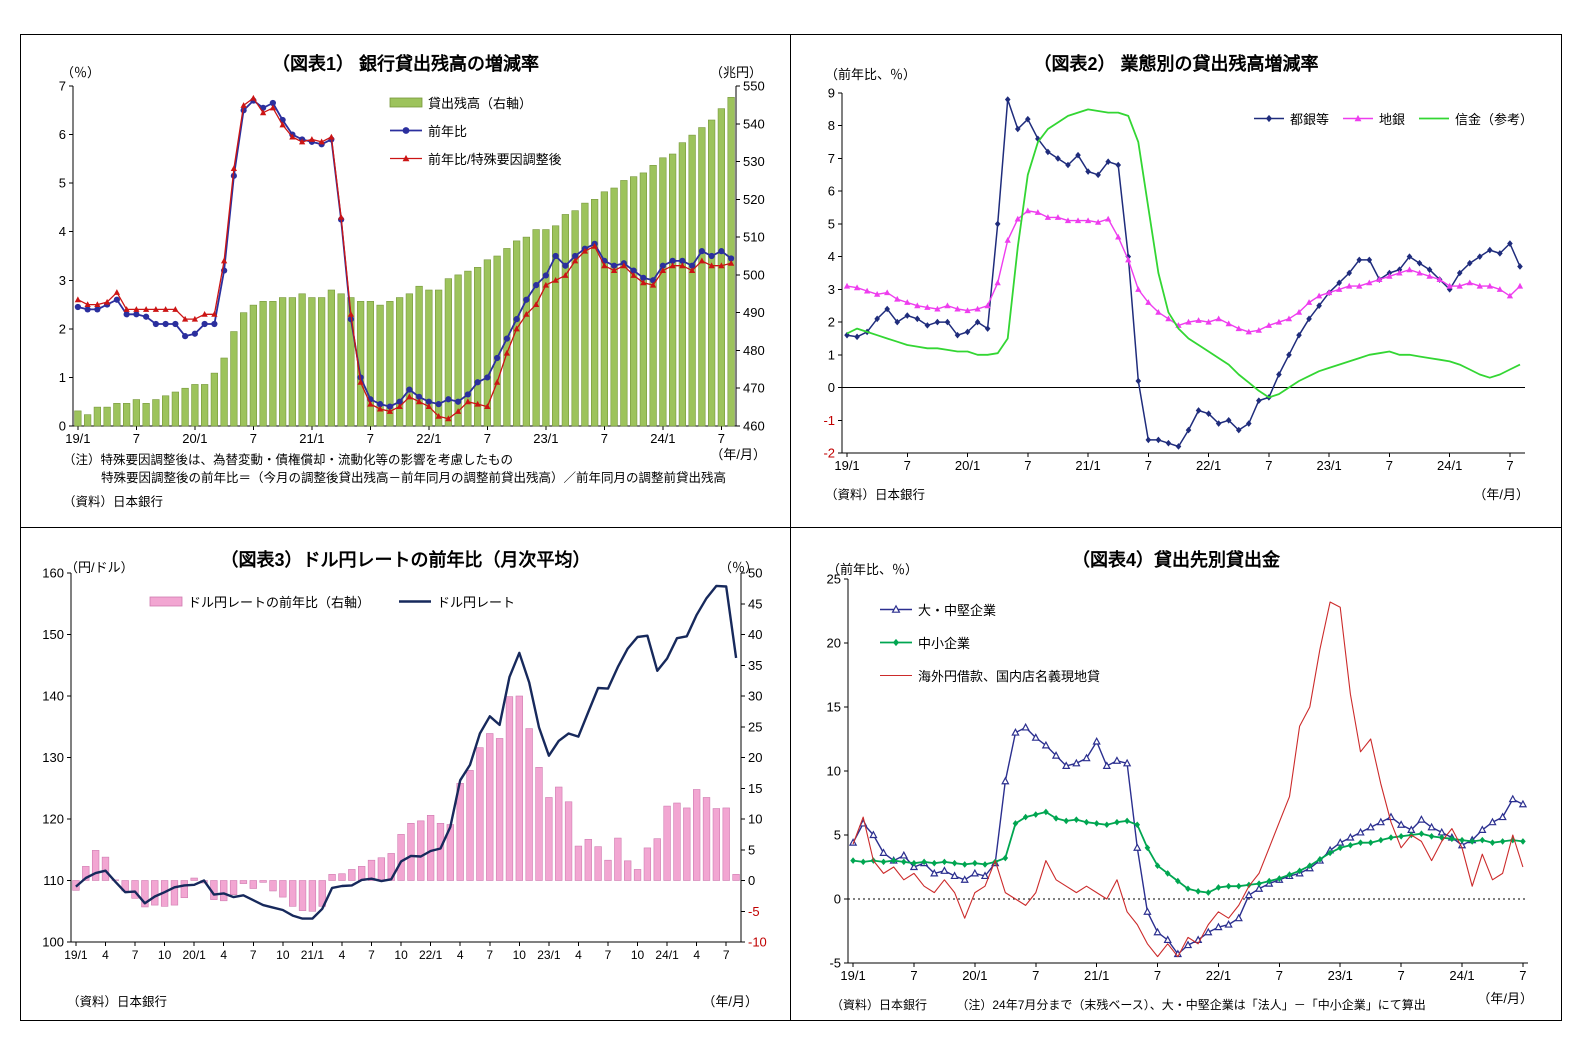 Image resolution: width=1583 pixels, height=1053 pixels. What do you see at coordinates (730, 1001) in the screenshot?
I see `figure3-x-unit: （年/月）` at bounding box center [730, 1001].